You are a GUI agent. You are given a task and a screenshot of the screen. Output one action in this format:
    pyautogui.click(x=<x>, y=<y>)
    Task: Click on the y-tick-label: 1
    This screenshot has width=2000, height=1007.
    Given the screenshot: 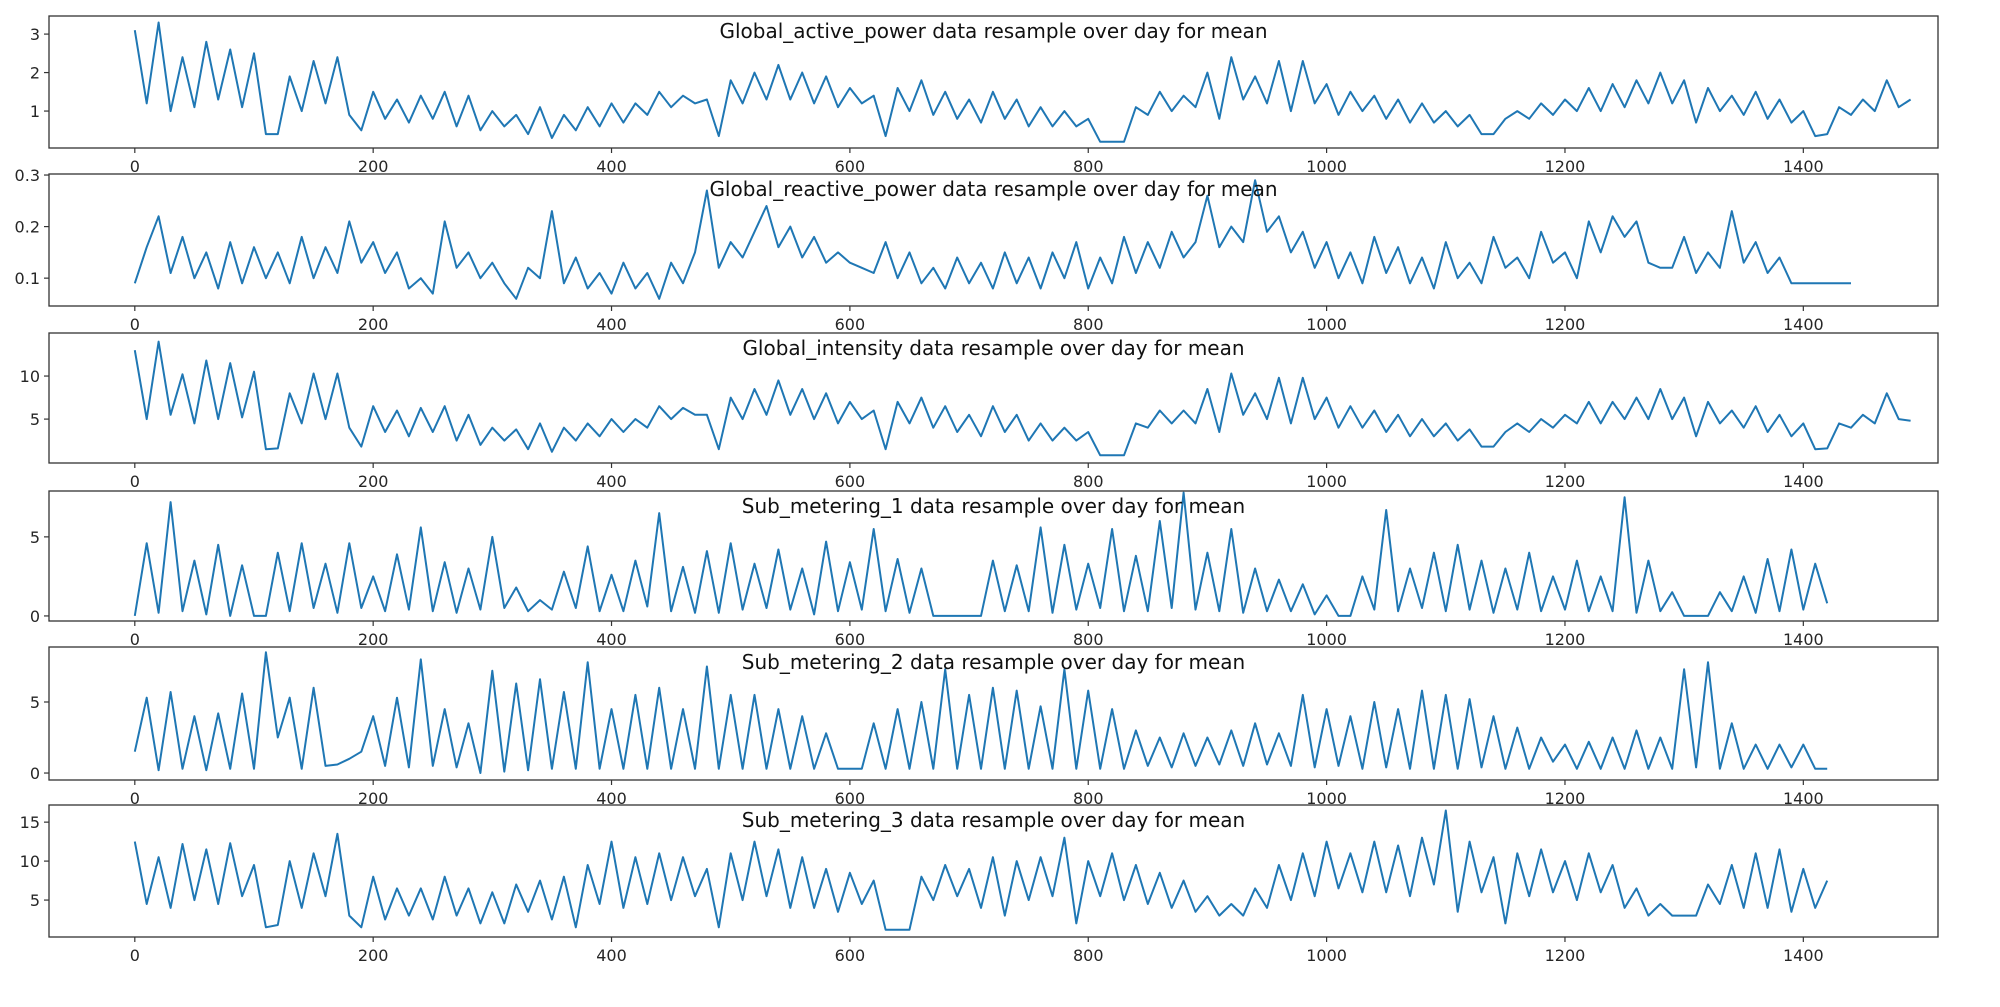 What is the action you would take?
    pyautogui.click(x=35, y=111)
    